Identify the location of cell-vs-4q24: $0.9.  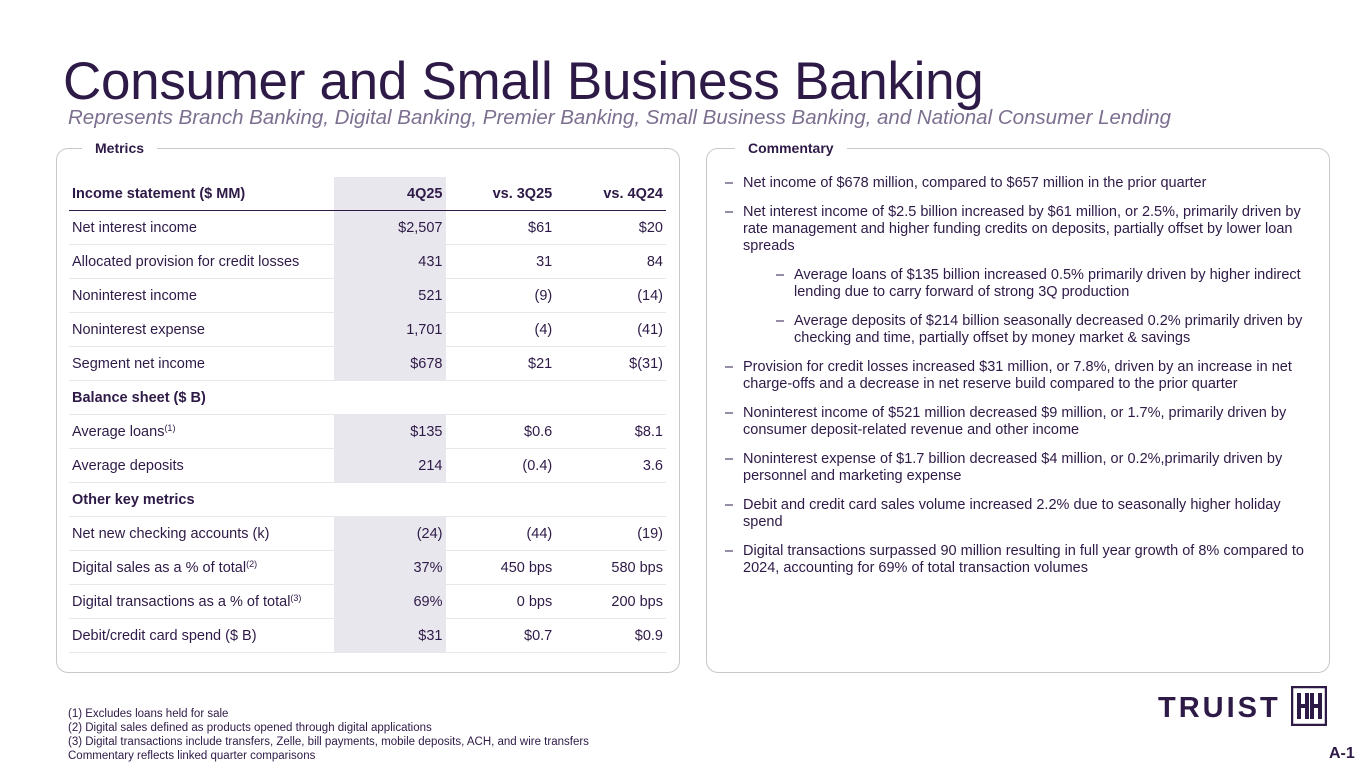
(610, 635).